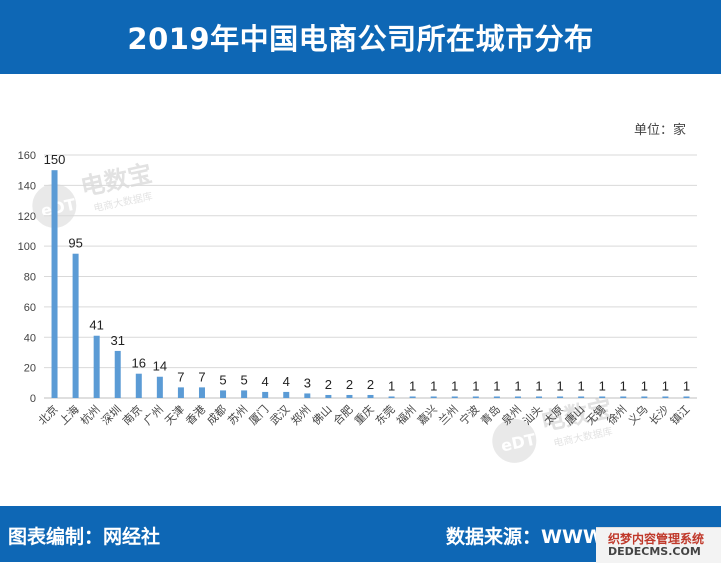 This screenshot has width=721, height=563. Describe the element at coordinates (216, 415) in the screenshot. I see `x-tick-label: 成都` at that location.